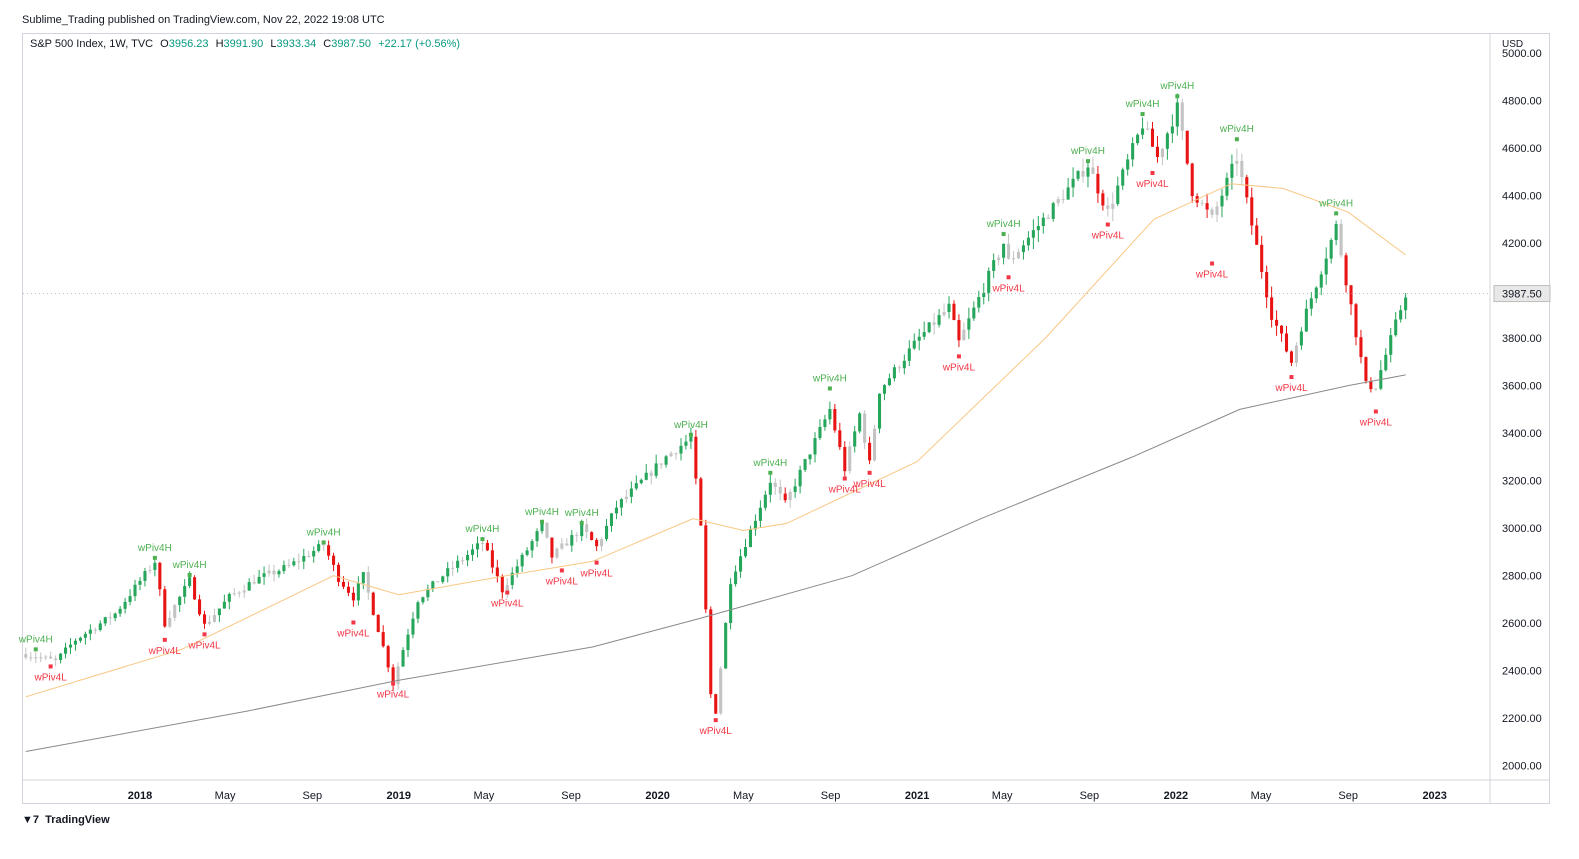 The height and width of the screenshot is (859, 1579). I want to click on legend-symbol: S&P 500 Index, 1W, TVC, so click(92, 44).